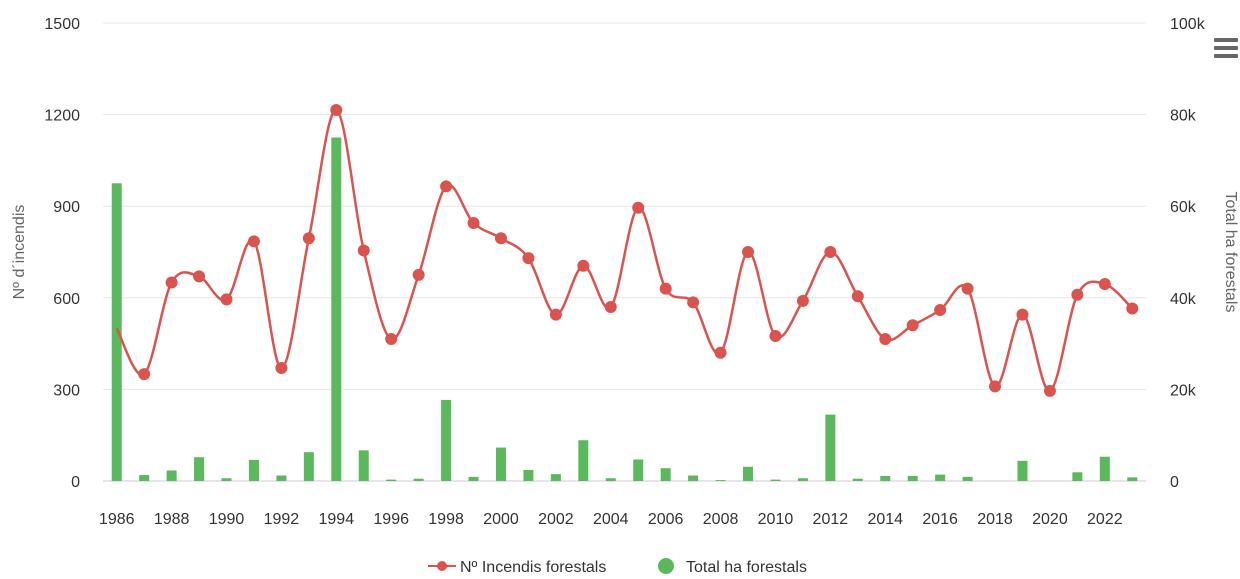 The image size is (1240, 579). I want to click on right-tick-label: 40k, so click(1183, 299).